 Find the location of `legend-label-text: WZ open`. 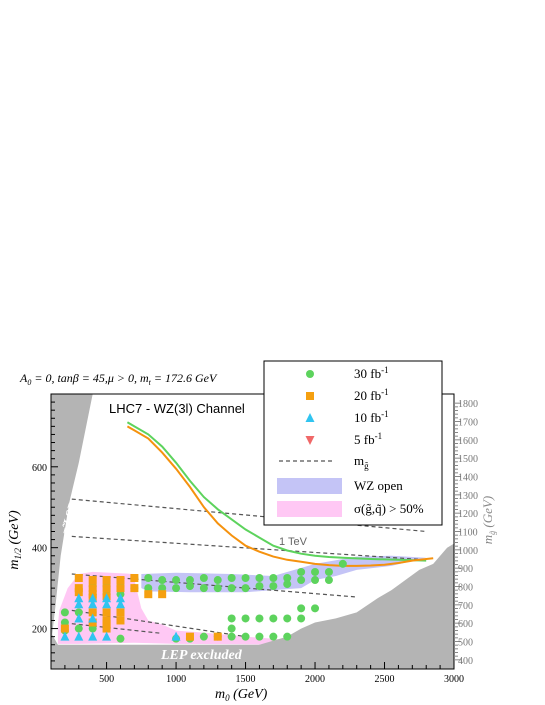

legend-label-text: WZ open is located at coordinates (378, 485).